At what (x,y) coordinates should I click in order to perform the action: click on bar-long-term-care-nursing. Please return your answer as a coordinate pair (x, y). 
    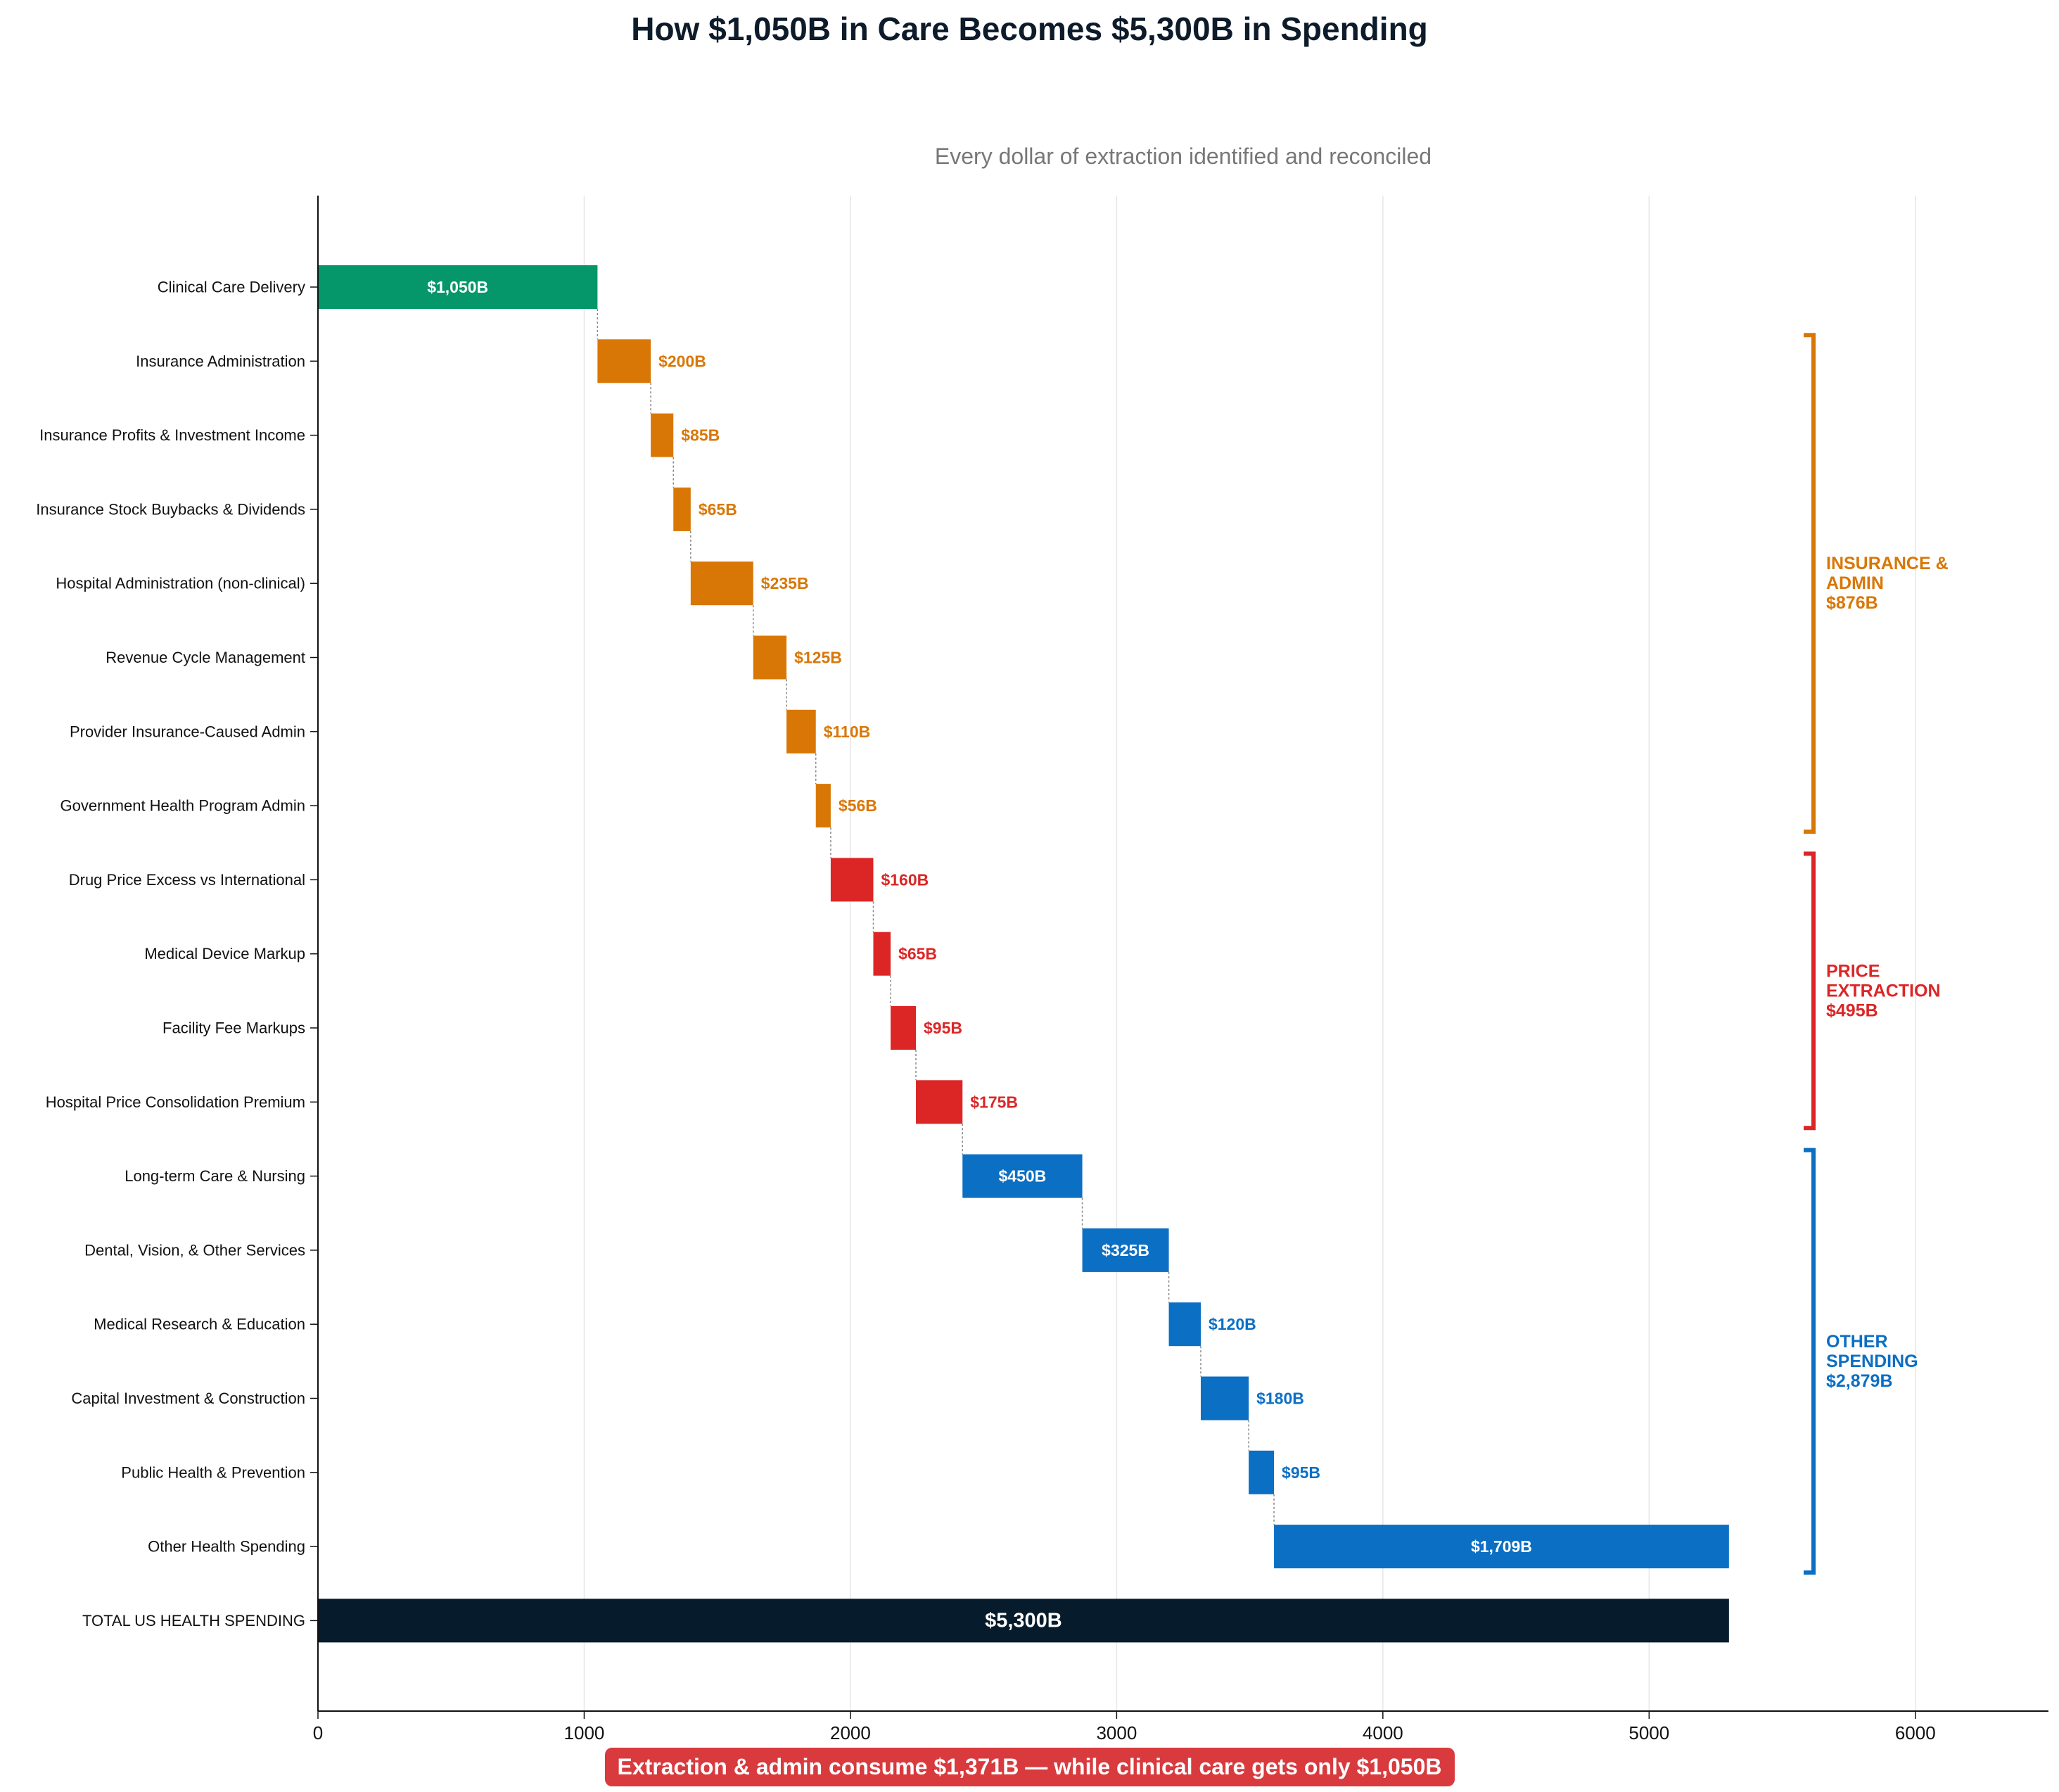
    Looking at the image, I should click on (1022, 1176).